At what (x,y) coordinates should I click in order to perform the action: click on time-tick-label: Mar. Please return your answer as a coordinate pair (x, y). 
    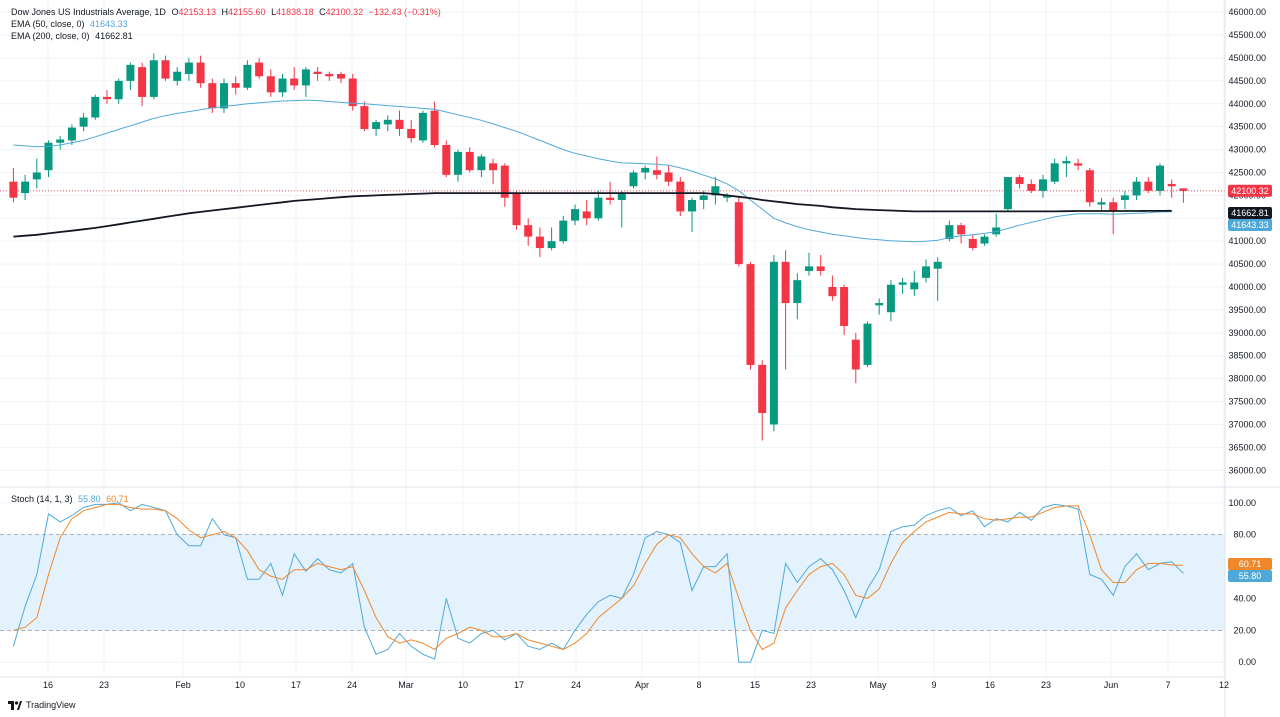
    Looking at the image, I should click on (406, 685).